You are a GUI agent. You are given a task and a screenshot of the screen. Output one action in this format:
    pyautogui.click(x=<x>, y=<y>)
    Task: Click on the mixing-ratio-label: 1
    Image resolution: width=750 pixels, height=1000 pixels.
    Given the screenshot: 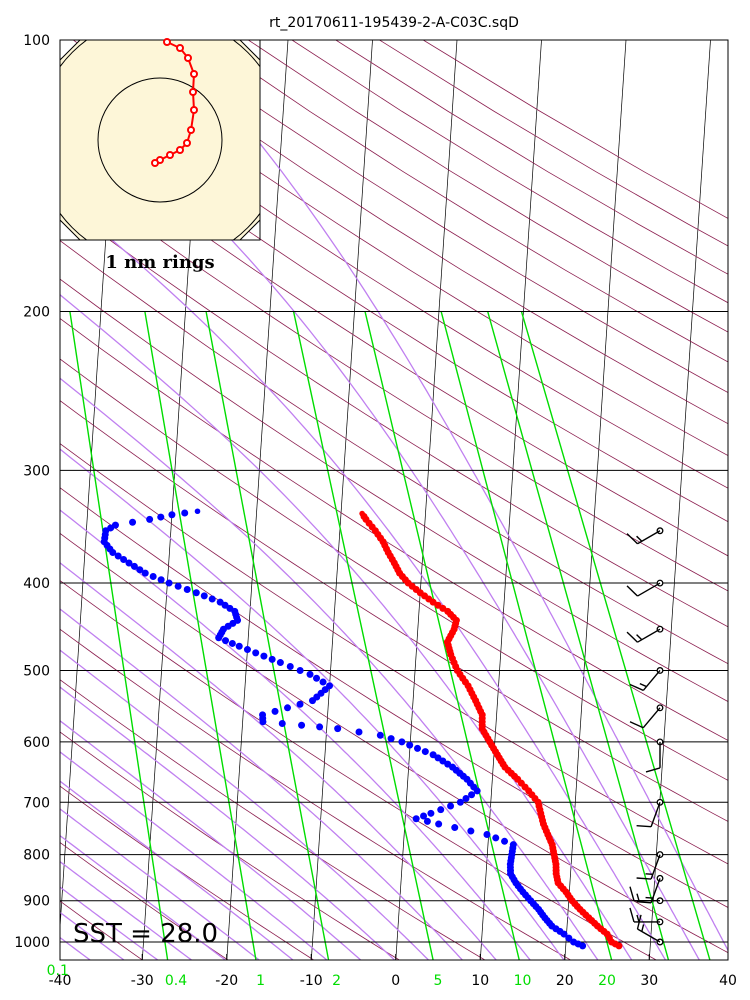 What is the action you would take?
    pyautogui.click(x=260, y=981)
    